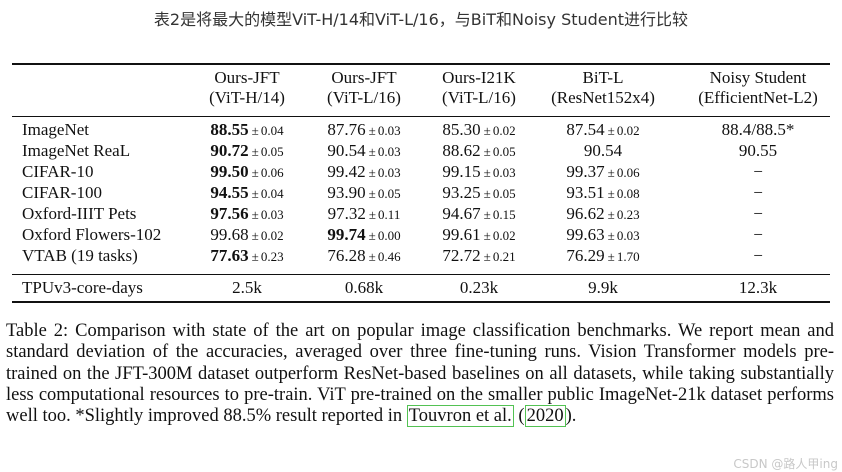 This screenshot has height=472, width=842. What do you see at coordinates (247, 235) in the screenshot?
I see `table-cell: 99.68 ±0.02` at bounding box center [247, 235].